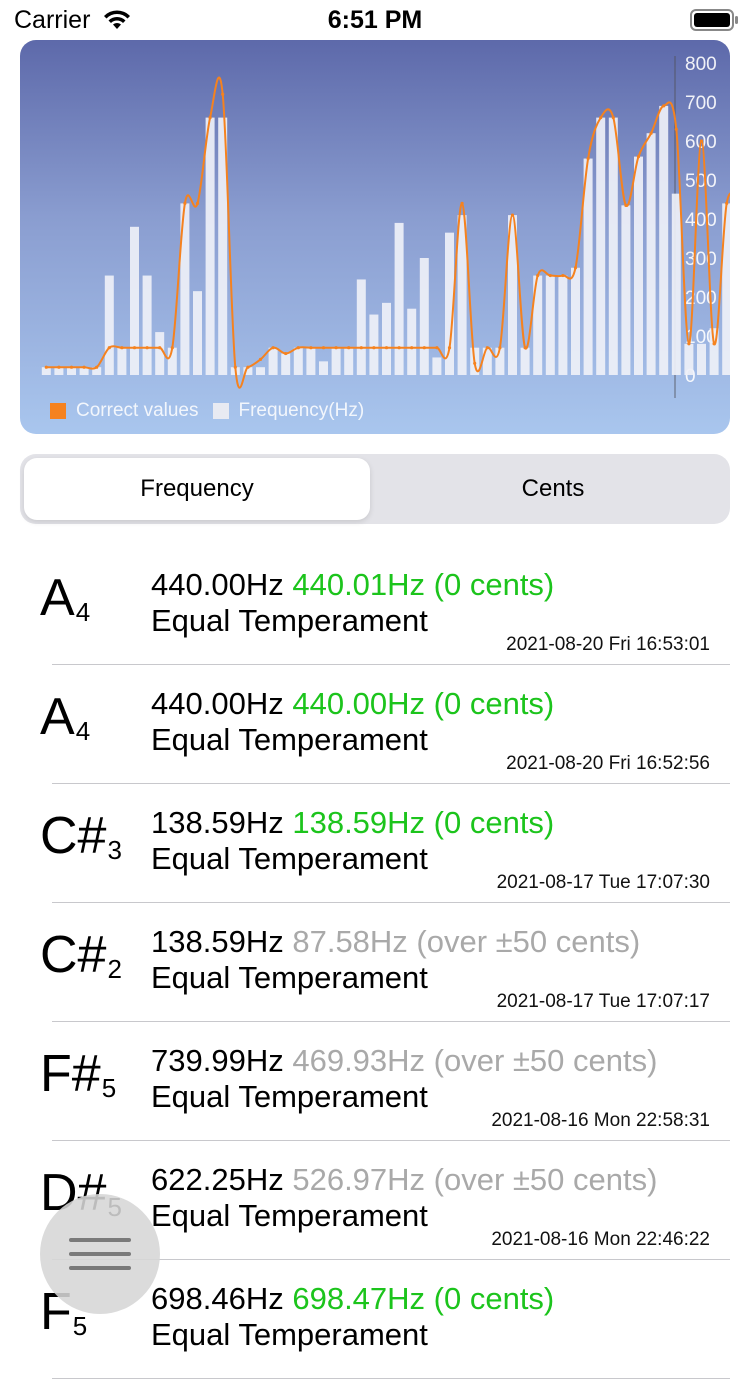 The width and height of the screenshot is (750, 1379). What do you see at coordinates (100, 1254) in the screenshot?
I see `menu-button` at bounding box center [100, 1254].